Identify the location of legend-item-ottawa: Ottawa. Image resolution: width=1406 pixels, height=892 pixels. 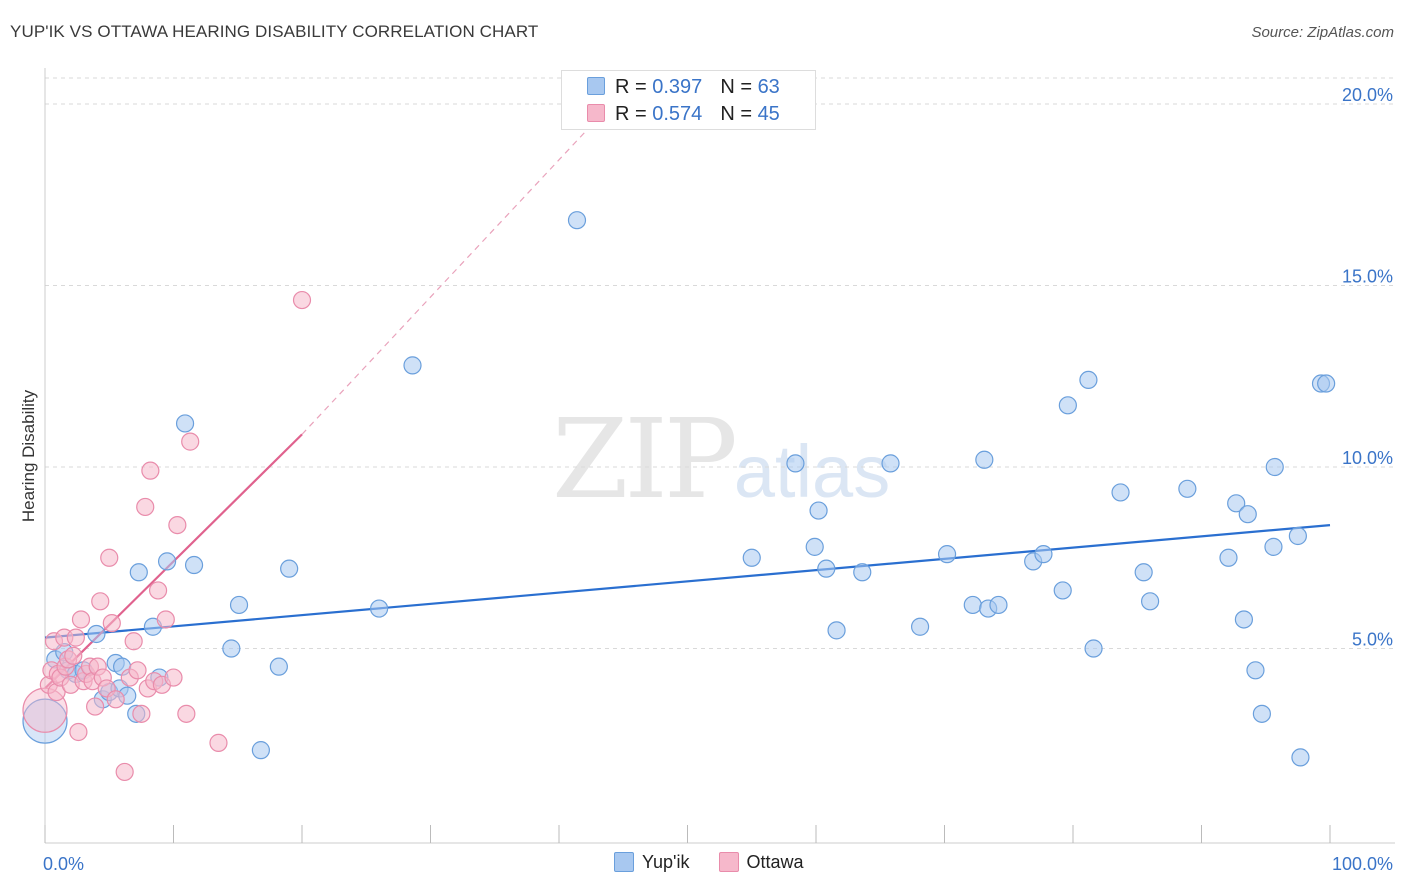
(761, 862).